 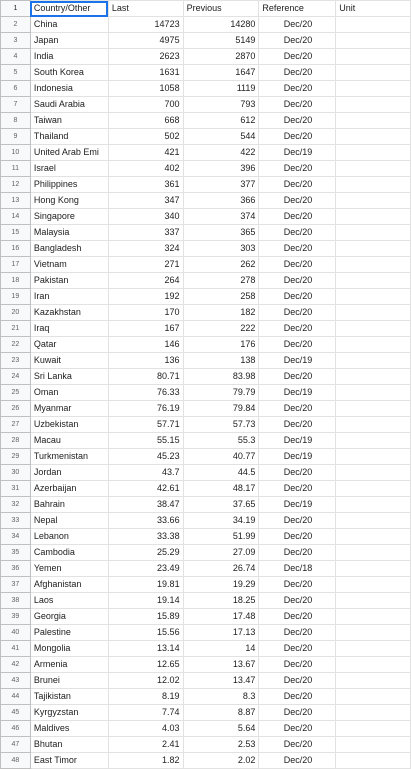 What do you see at coordinates (15, 392) in the screenshot?
I see `row-number: 25` at bounding box center [15, 392].